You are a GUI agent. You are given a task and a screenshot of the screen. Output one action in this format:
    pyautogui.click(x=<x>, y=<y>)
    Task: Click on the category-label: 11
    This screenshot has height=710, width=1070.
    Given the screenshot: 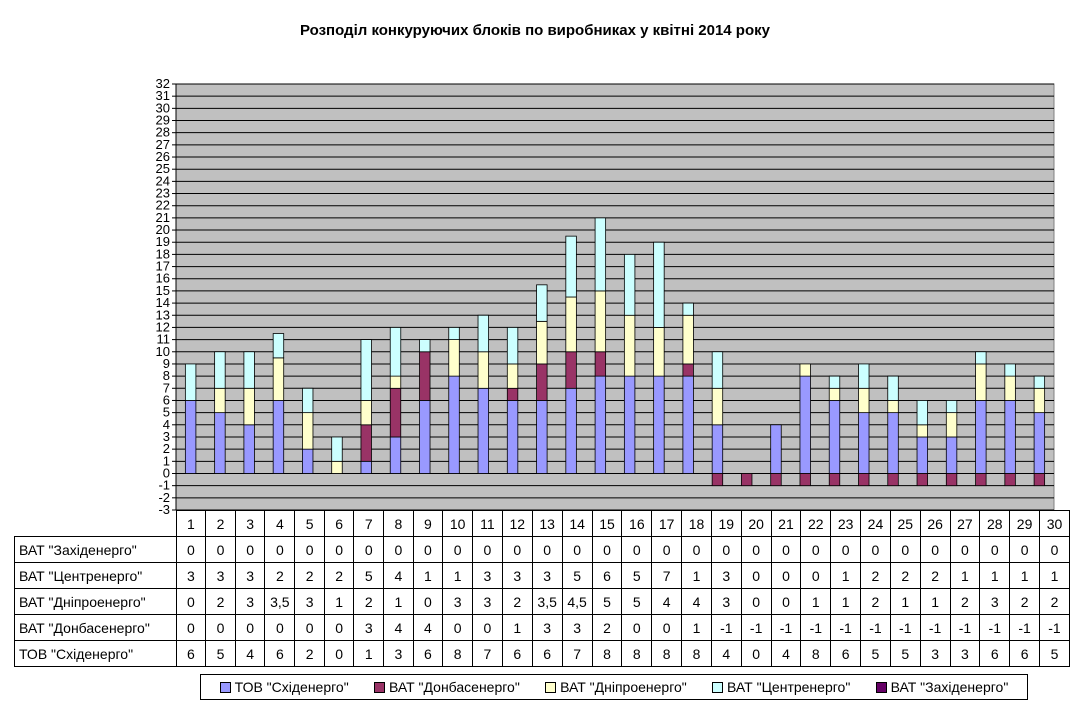 What is the action you would take?
    pyautogui.click(x=487, y=523)
    